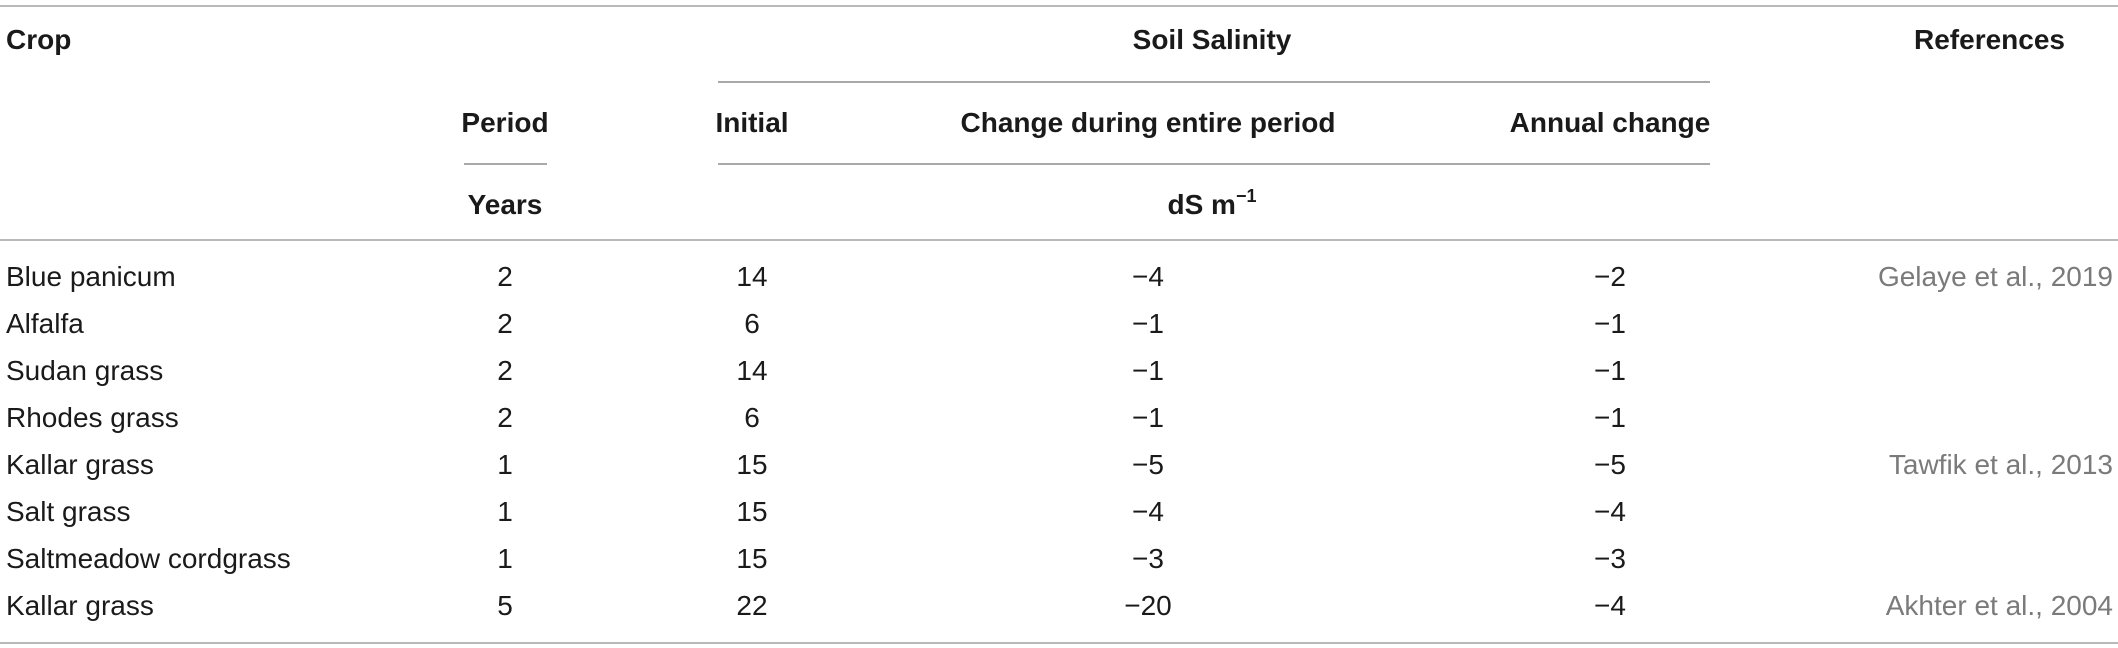 The image size is (2118, 648). I want to click on header-references: References, so click(1989, 39).